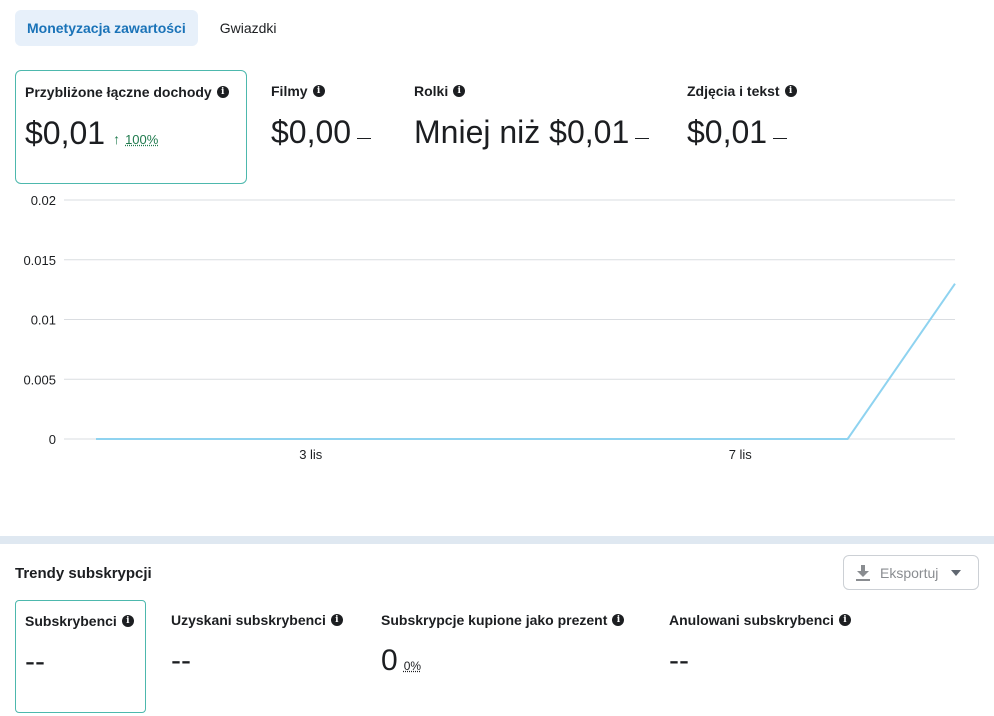  I want to click on metric-title: Zdjęcia i tekst i, so click(742, 91).